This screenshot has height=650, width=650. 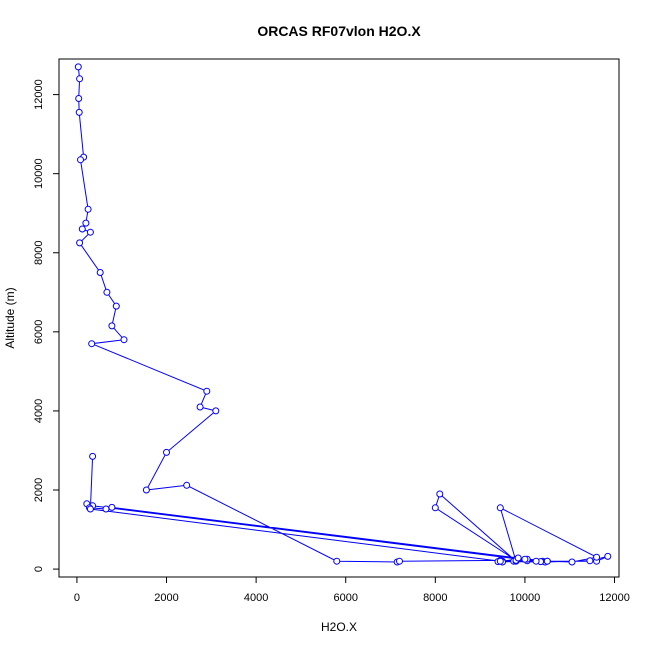 What do you see at coordinates (39, 490) in the screenshot?
I see `y-tick-label-1: 2000` at bounding box center [39, 490].